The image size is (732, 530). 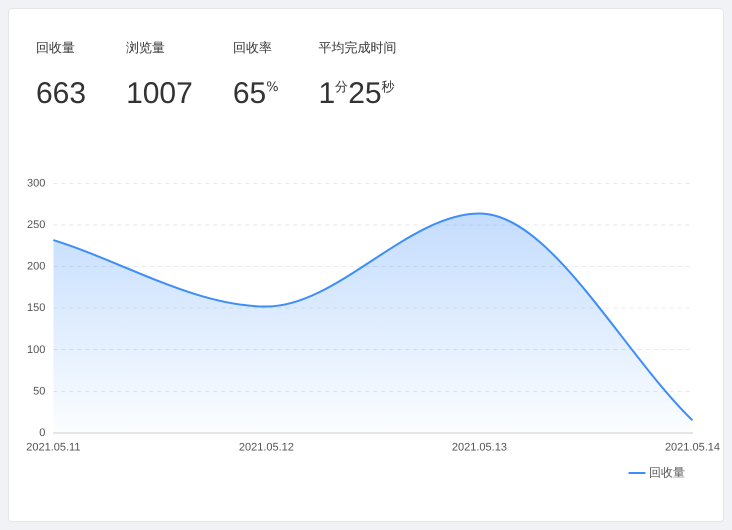 I want to click on text: 663, so click(x=61, y=94).